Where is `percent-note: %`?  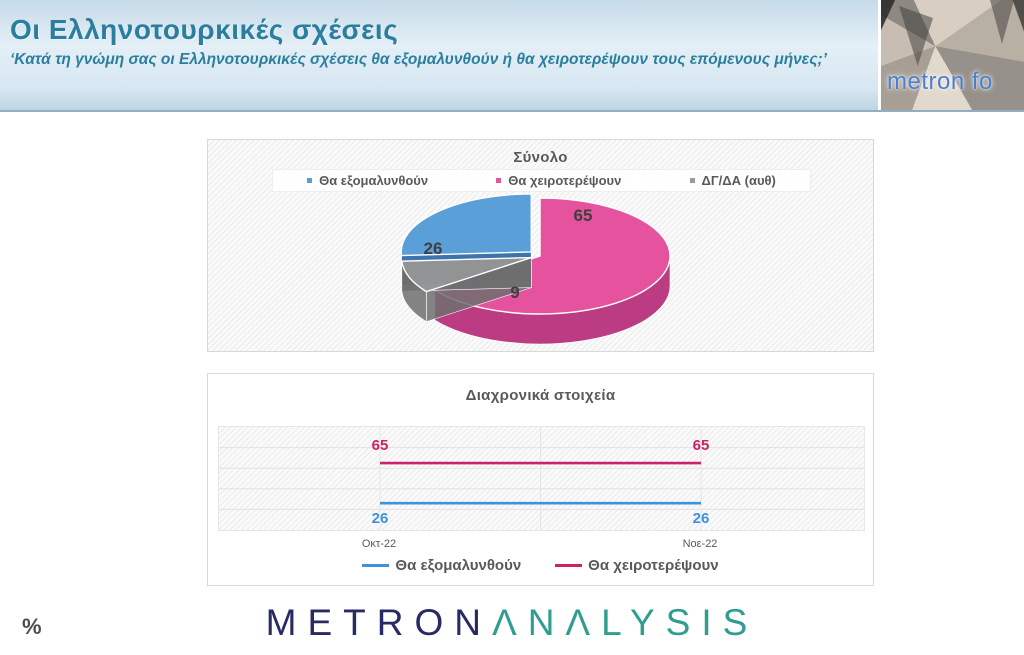 percent-note: % is located at coordinates (32, 626).